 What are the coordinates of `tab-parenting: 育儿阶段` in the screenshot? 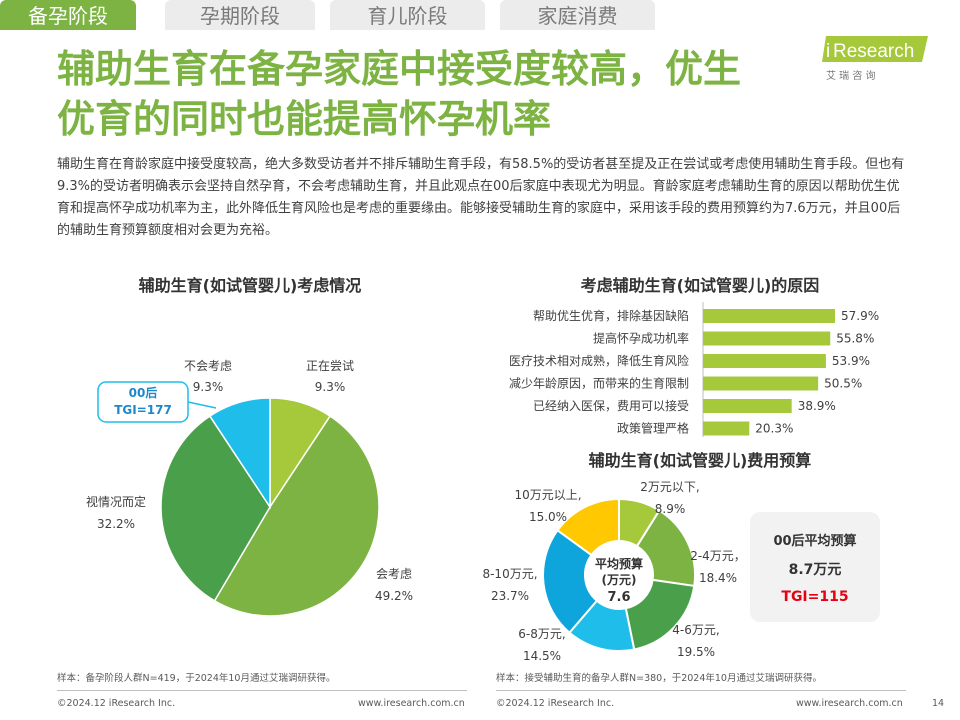 It's located at (407, 15).